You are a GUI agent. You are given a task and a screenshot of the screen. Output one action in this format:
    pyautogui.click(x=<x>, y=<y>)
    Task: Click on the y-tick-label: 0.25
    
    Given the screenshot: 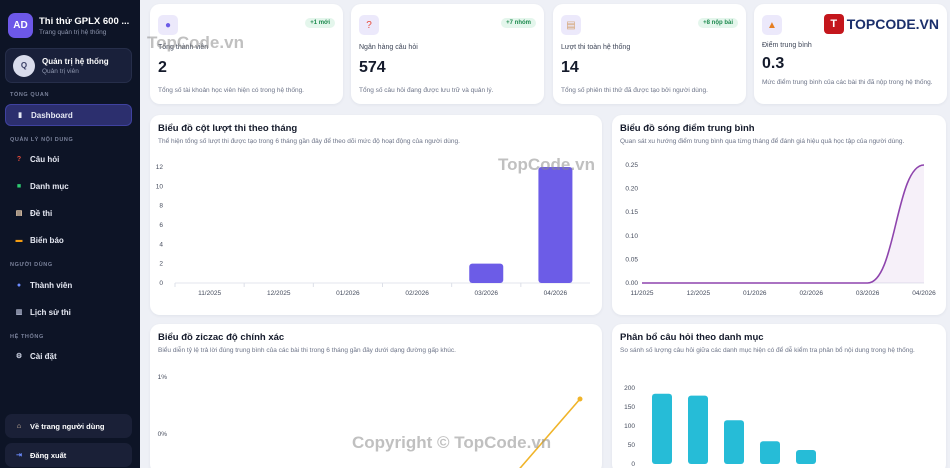 What is the action you would take?
    pyautogui.click(x=631, y=165)
    